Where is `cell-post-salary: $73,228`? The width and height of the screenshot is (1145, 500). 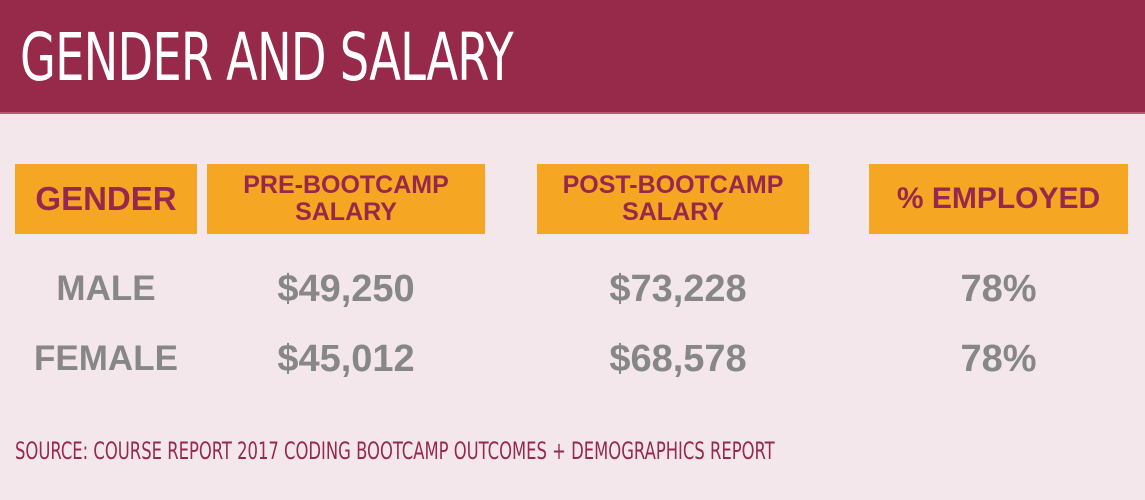
cell-post-salary: $73,228 is located at coordinates (678, 288).